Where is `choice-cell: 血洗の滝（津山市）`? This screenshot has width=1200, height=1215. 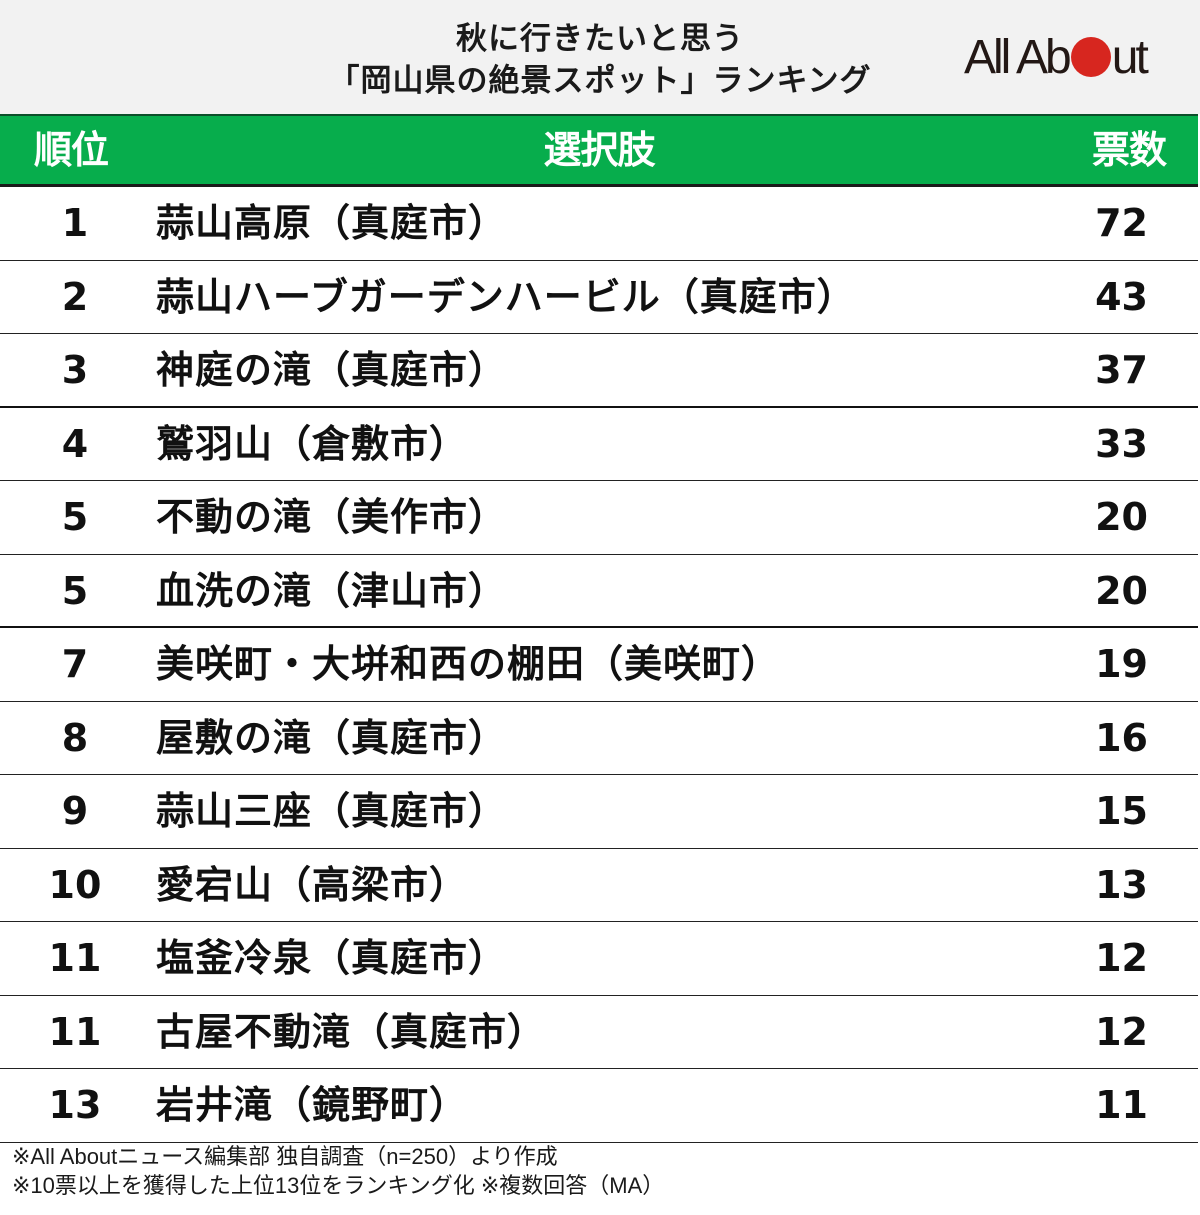
choice-cell: 血洗の滝（津山市） is located at coordinates (332, 590).